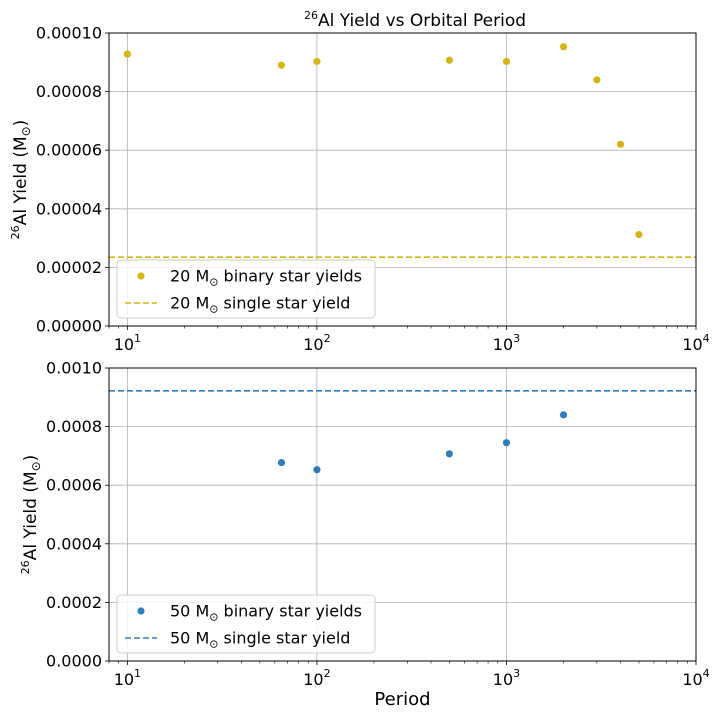 The width and height of the screenshot is (720, 720). Describe the element at coordinates (402, 699) in the screenshot. I see `x-axis-label: Period` at that location.